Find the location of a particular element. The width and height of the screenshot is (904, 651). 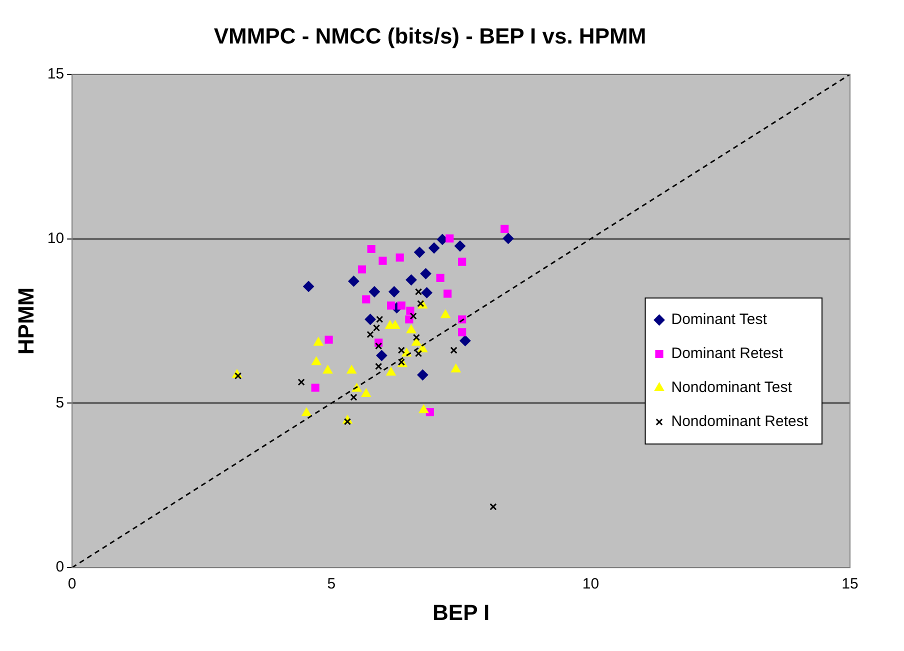

legend-label: Dominant Retest is located at coordinates (727, 353).